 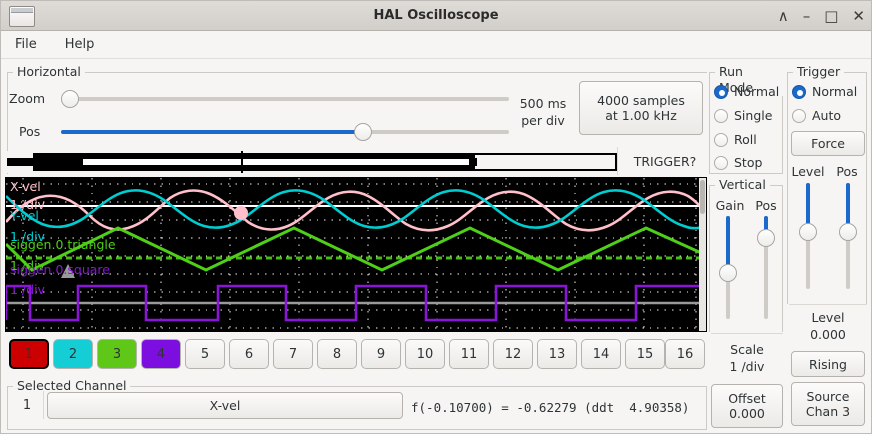 I want to click on channel-button-8: 8, so click(x=337, y=354).